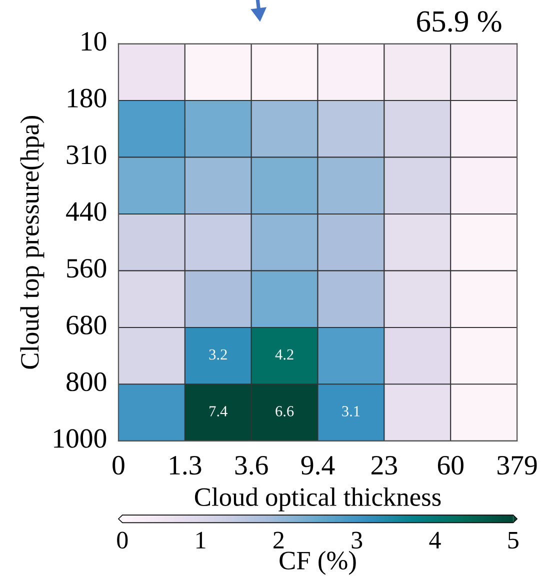 The image size is (546, 584). Describe the element at coordinates (86, 268) in the screenshot. I see `text: 560` at that location.